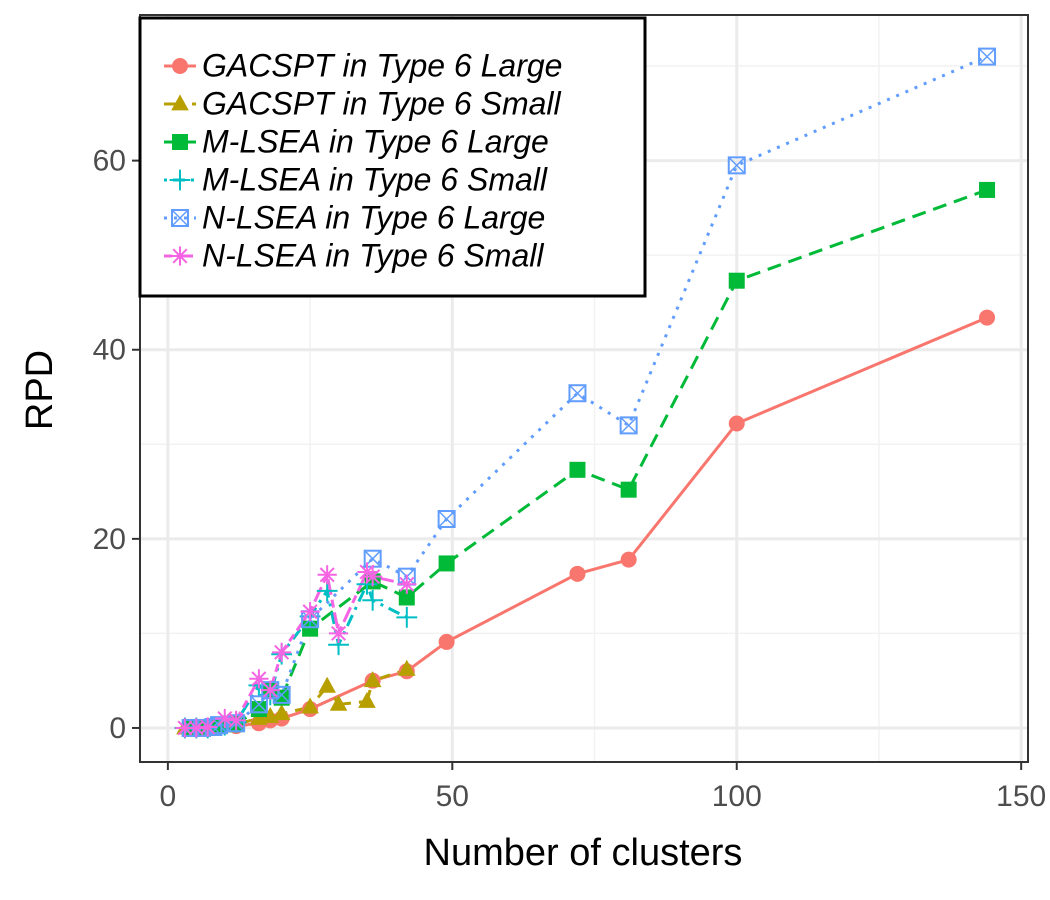 The width and height of the screenshot is (1050, 900). Describe the element at coordinates (109, 350) in the screenshot. I see `y-tick-label: 40` at that location.